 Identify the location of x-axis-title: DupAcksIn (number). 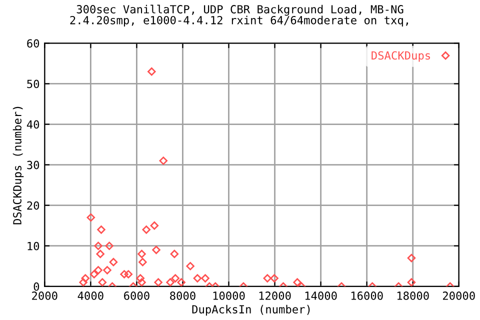
(251, 310).